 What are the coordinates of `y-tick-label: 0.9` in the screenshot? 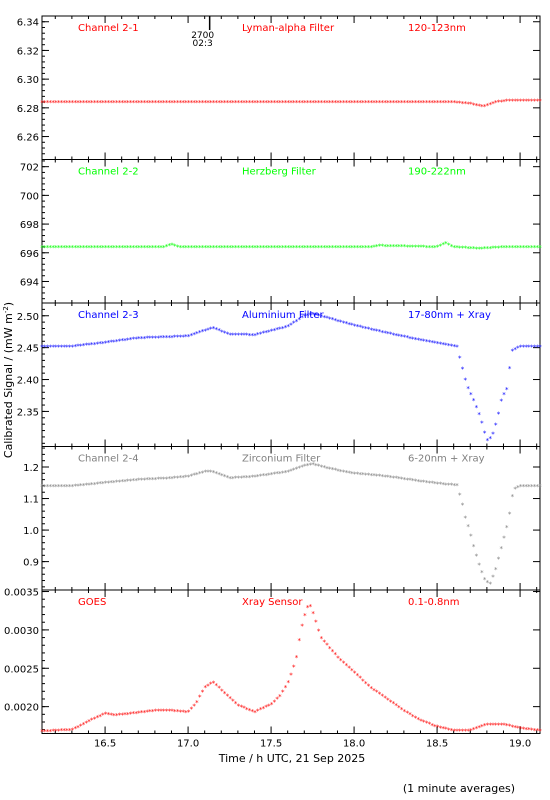 It's located at (31, 563).